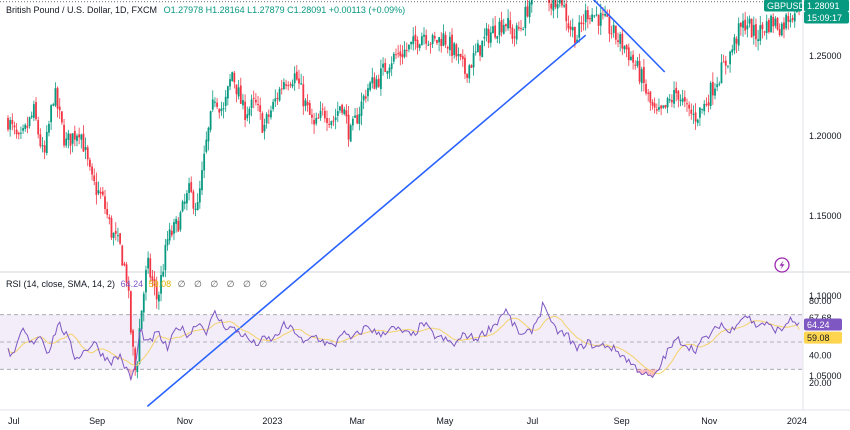 This screenshot has width=850, height=430. Describe the element at coordinates (82, 10) in the screenshot. I see `symbol-title: British Pound / U.S. Dollar, 1D, FXCM` at that location.